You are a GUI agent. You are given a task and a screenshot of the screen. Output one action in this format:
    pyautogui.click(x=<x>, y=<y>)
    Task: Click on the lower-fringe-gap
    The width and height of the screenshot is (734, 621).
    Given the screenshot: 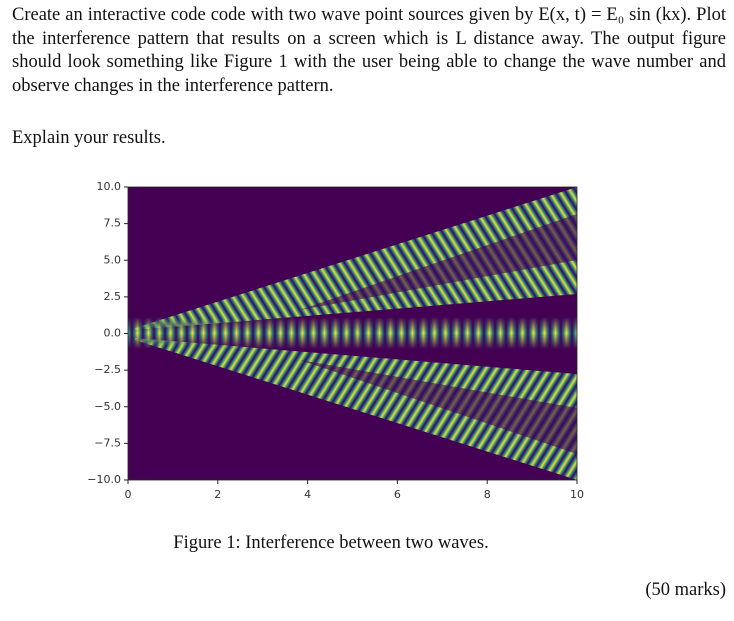 What is the action you would take?
    pyautogui.click(x=438, y=407)
    